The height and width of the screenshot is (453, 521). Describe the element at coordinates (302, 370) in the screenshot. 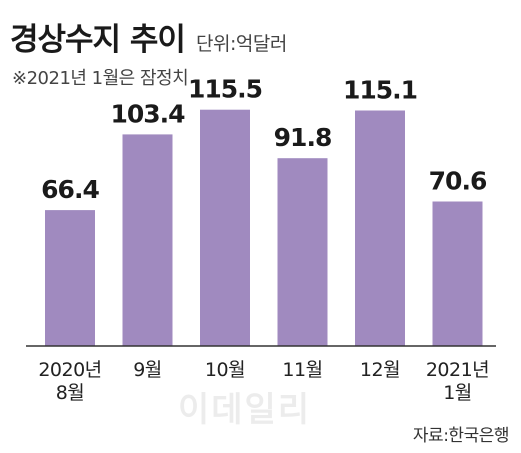

I see `x-tick-label-3-0: 11월` at that location.